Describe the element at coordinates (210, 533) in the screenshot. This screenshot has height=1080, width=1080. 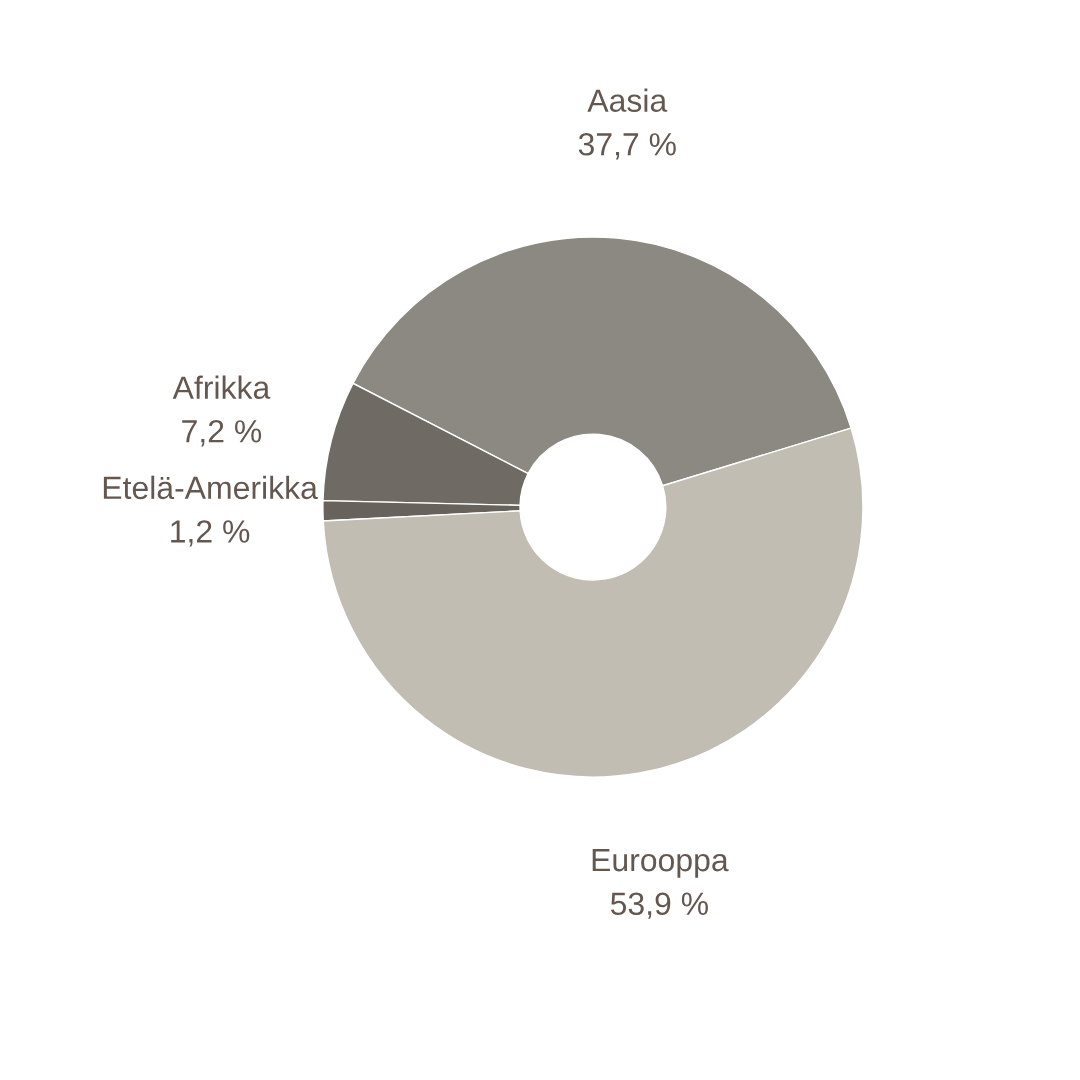
I see `data-label: 1,2 %` at that location.